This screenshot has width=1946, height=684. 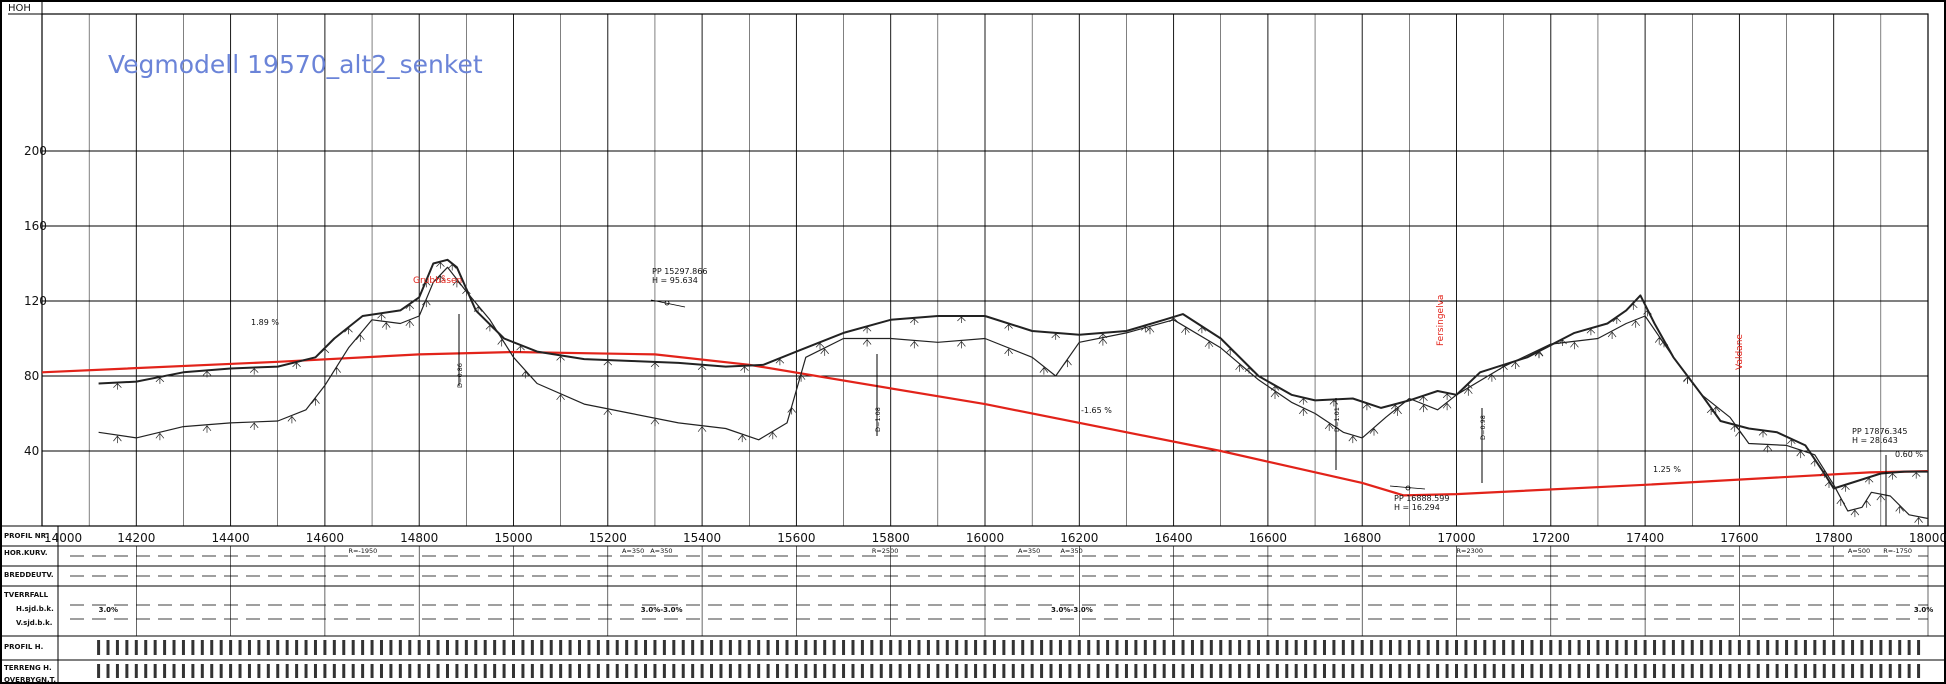 I want to click on x-tick-label: 15400, so click(x=702, y=538).